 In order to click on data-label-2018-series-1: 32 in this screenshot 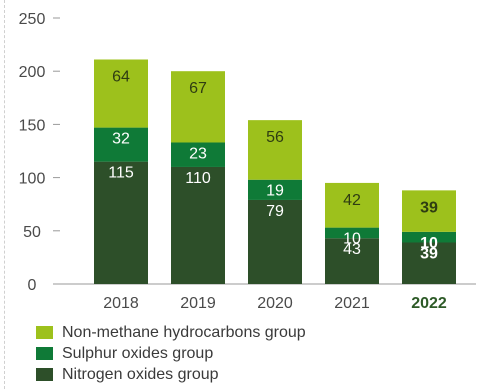, I will do `click(121, 139)`.